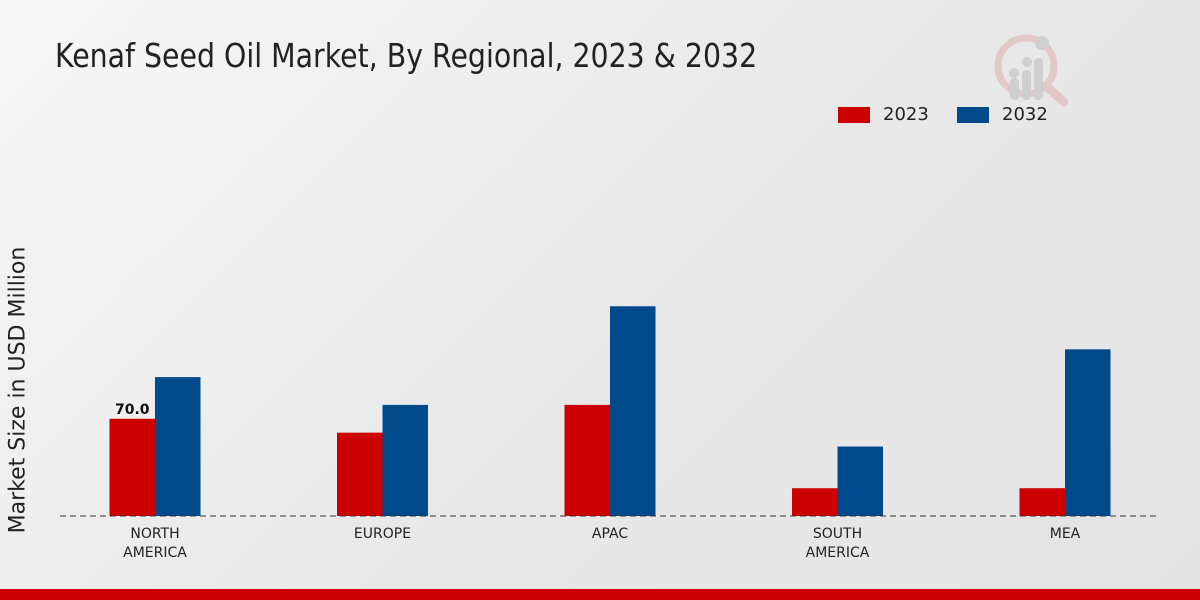 This screenshot has height=600, width=1200. Describe the element at coordinates (906, 114) in the screenshot. I see `legend-label-2023: 2023` at that location.